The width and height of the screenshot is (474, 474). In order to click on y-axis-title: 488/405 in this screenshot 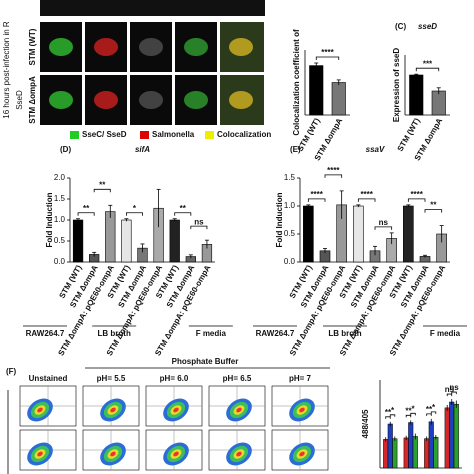, I will do `click(365, 423)`.